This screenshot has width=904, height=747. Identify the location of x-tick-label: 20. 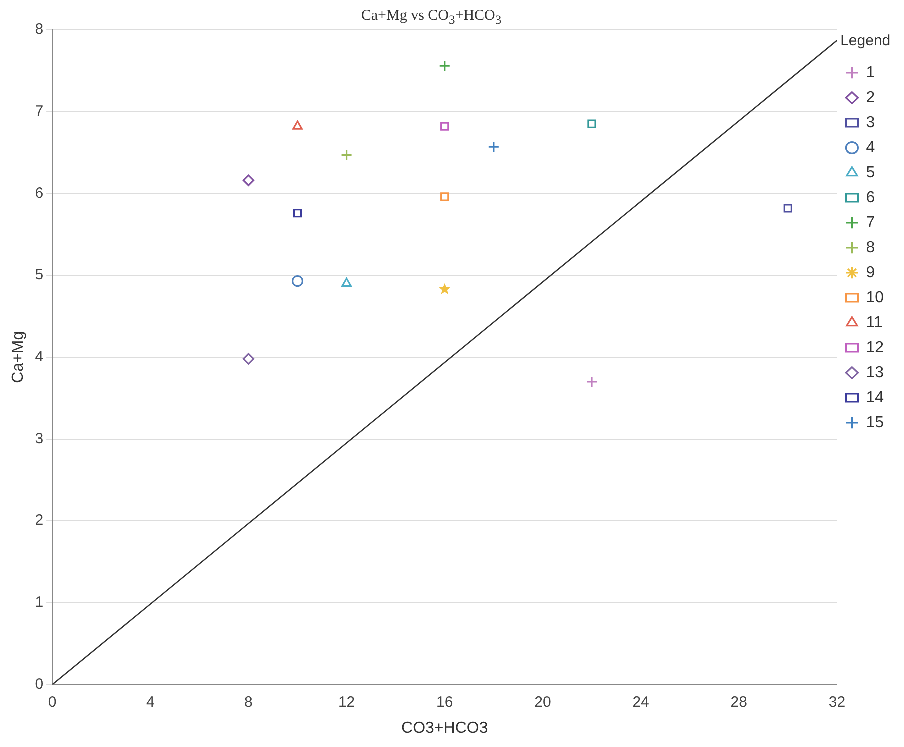
(543, 702).